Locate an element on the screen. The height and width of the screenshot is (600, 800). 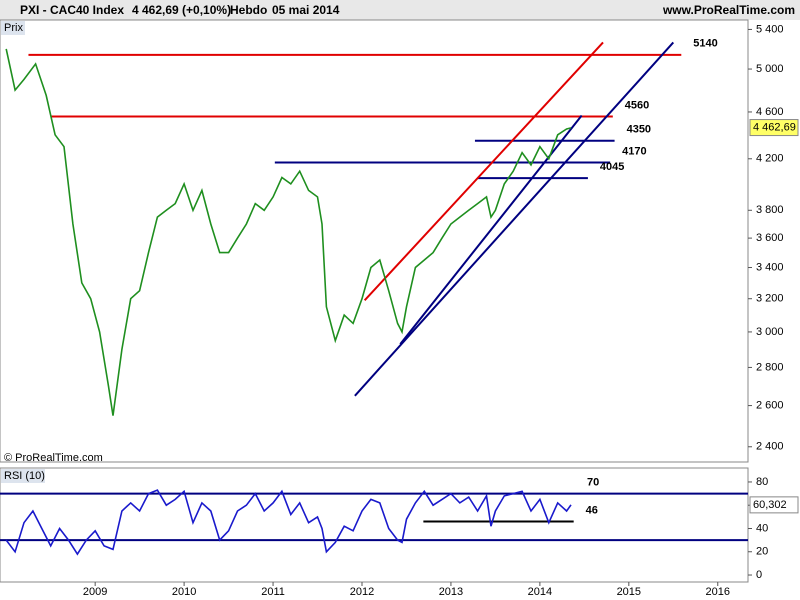
level-label: 4560 is located at coordinates (637, 105).